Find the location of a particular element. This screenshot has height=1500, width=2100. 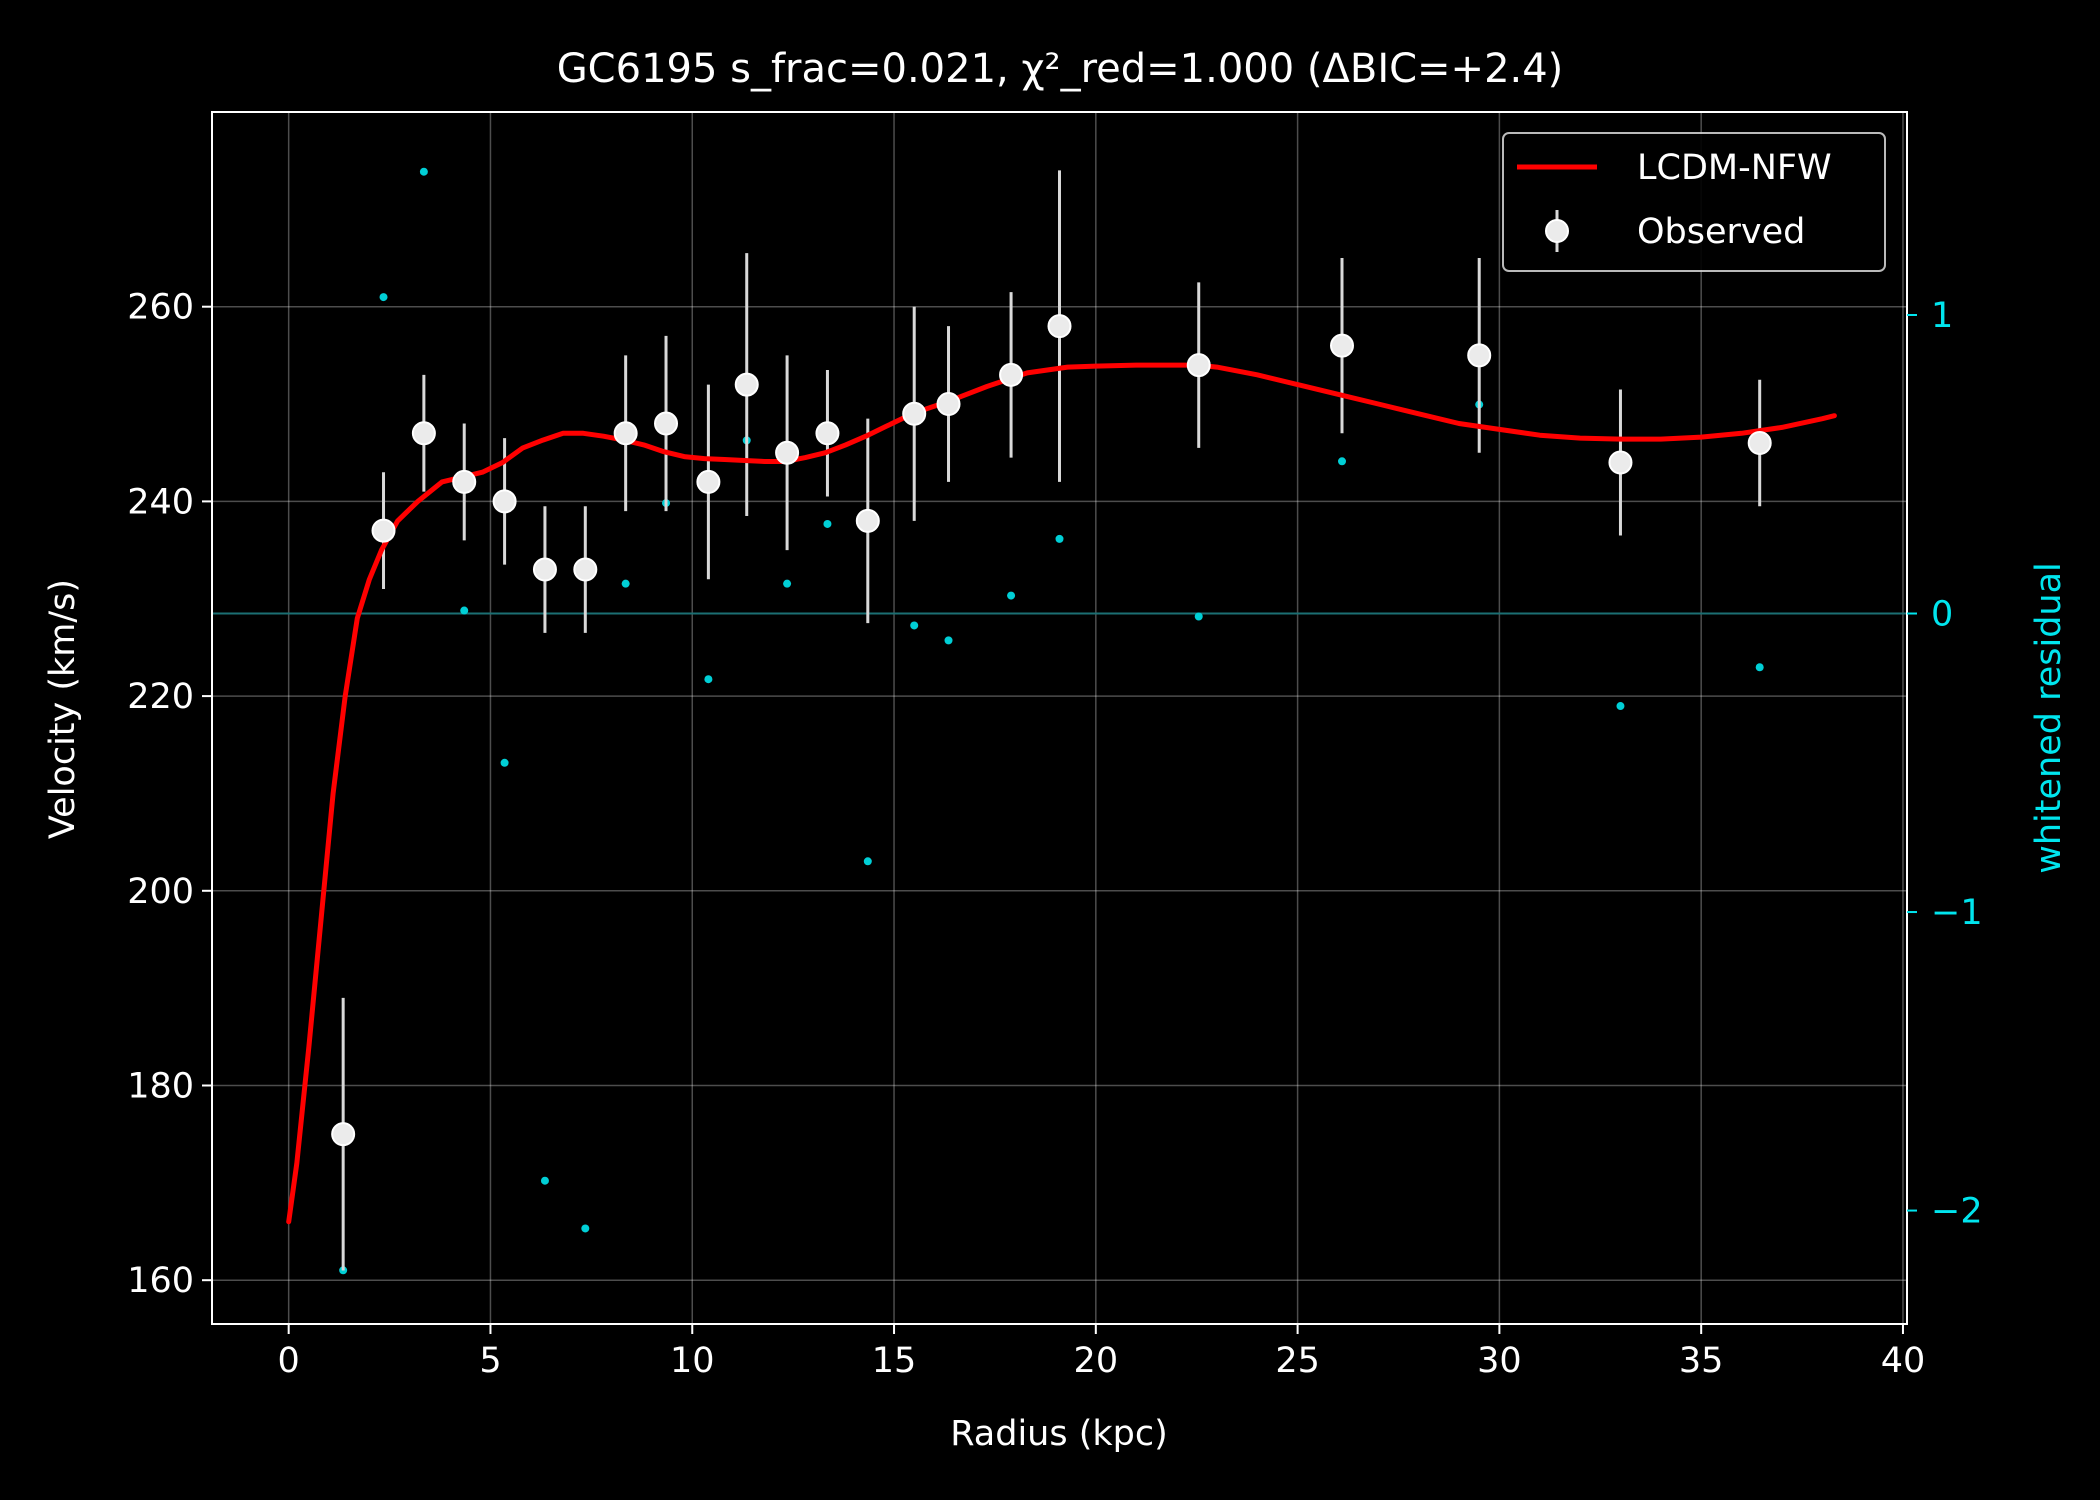

x-tick-label: 10 is located at coordinates (692, 1361).